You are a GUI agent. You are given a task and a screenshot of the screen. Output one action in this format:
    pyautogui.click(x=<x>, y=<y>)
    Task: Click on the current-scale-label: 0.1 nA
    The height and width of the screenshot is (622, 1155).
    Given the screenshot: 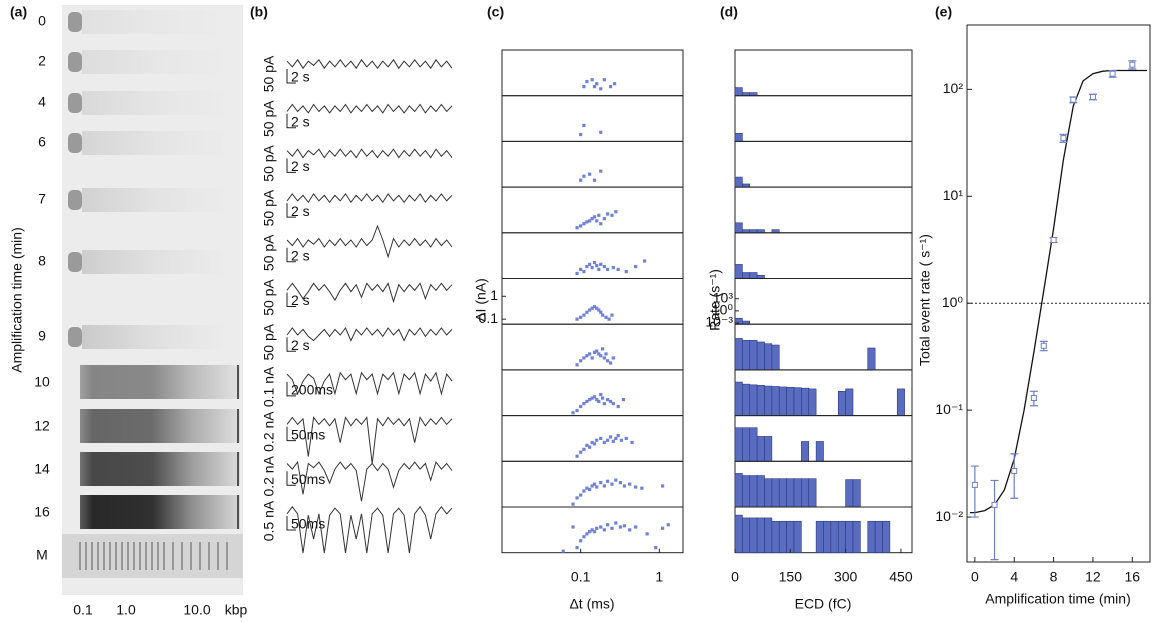 What is the action you would take?
    pyautogui.click(x=269, y=386)
    